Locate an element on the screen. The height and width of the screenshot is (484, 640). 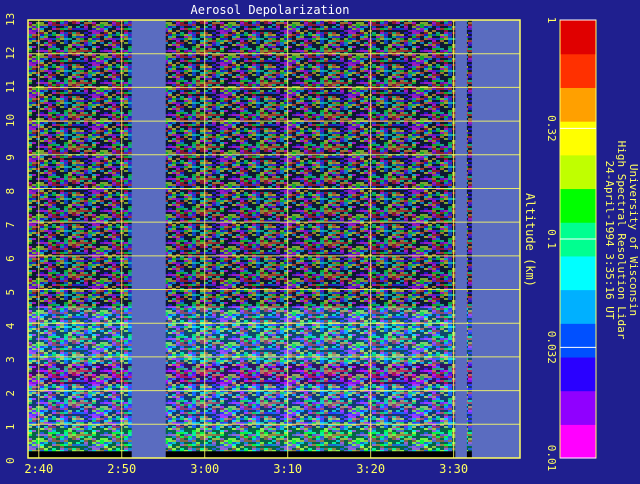
x-tick-label-4: 3:20 is located at coordinates (370, 469).